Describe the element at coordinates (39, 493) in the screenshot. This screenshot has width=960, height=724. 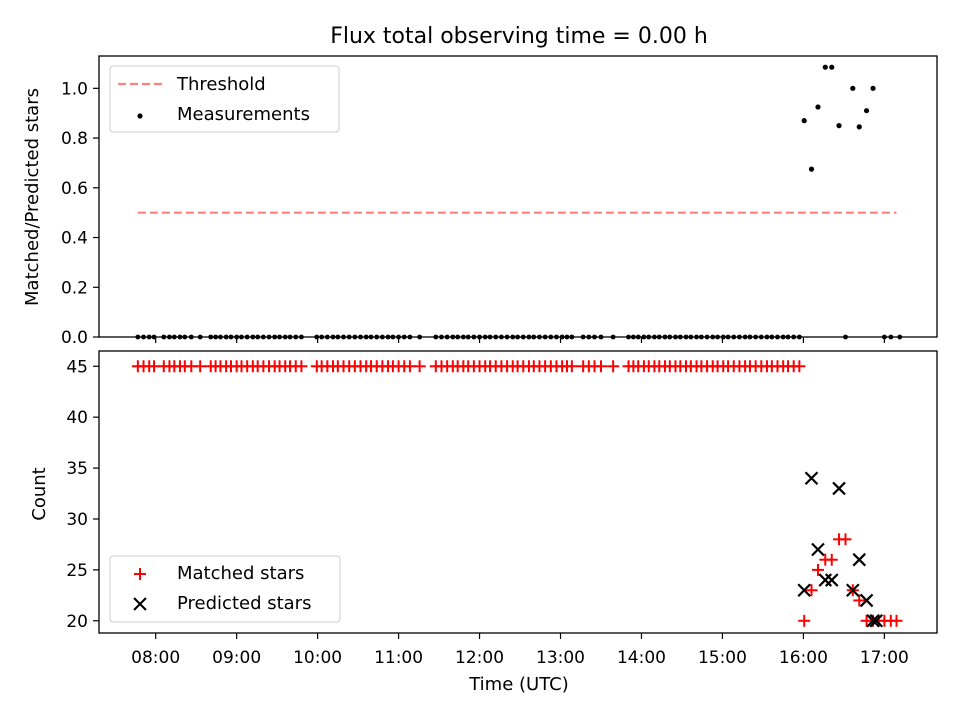
I see `count-y-axis-label: Count` at that location.